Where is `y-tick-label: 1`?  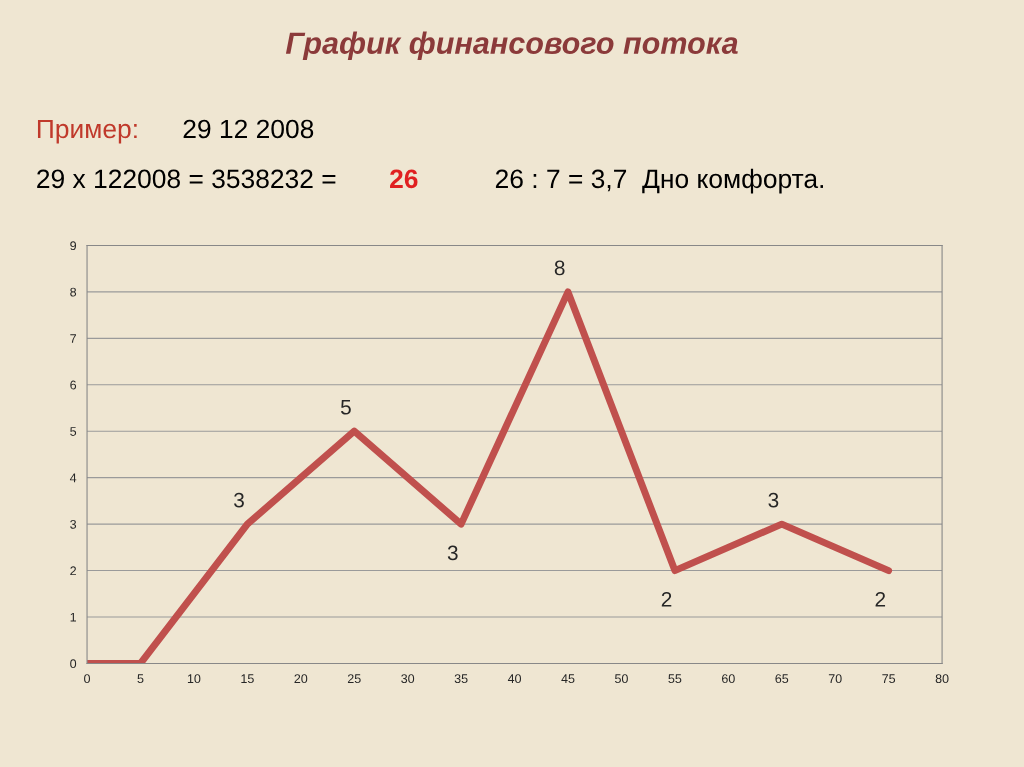 y-tick-label: 1 is located at coordinates (73, 617).